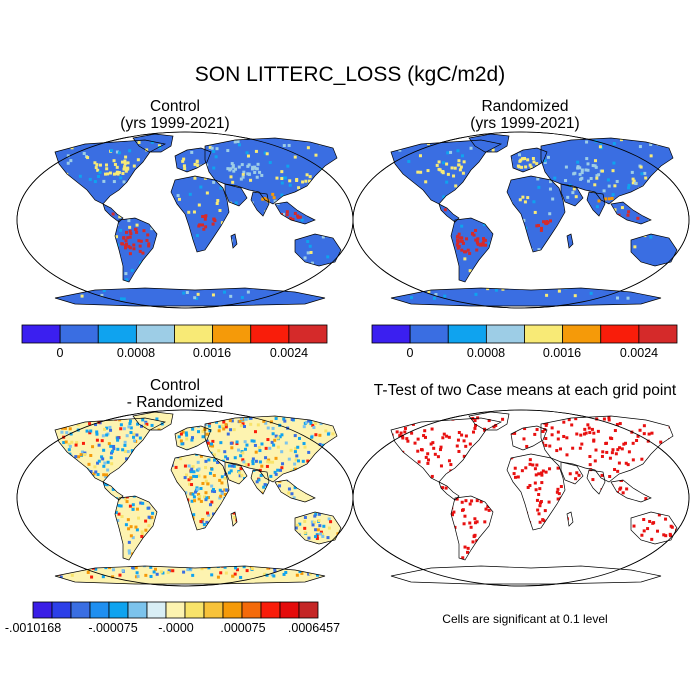 The width and height of the screenshot is (700, 700). I want to click on control-map, so click(185, 220).